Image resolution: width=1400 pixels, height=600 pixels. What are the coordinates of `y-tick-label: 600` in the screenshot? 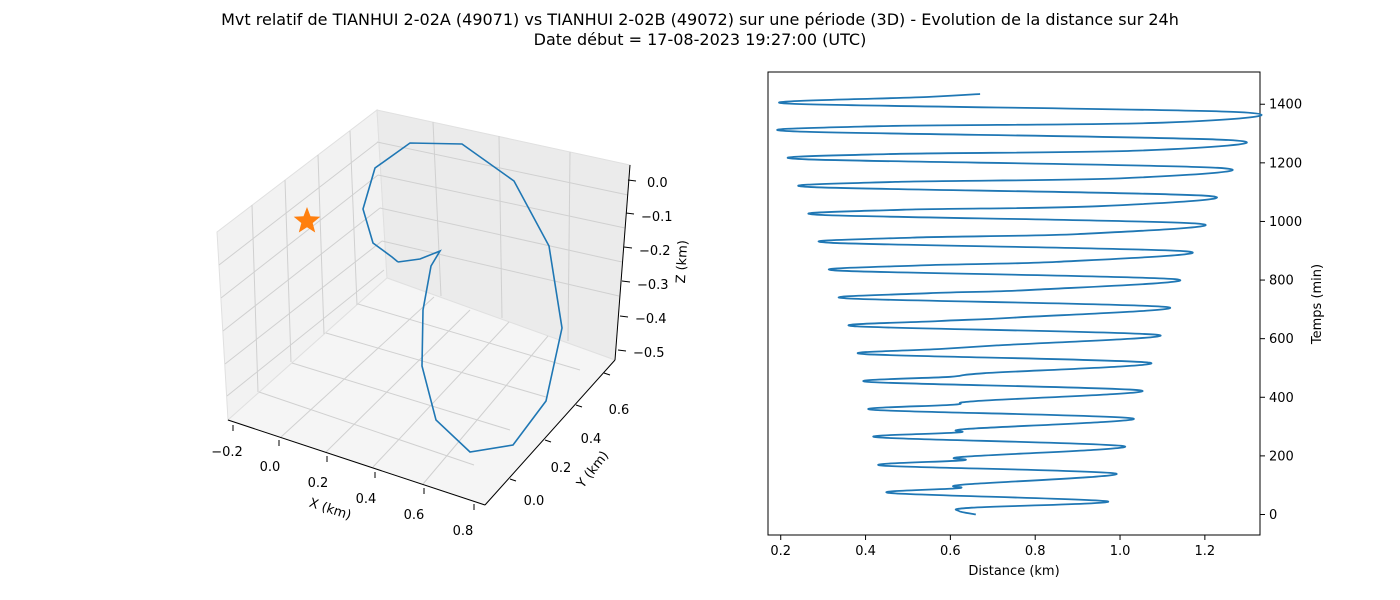 It's located at (1281, 339).